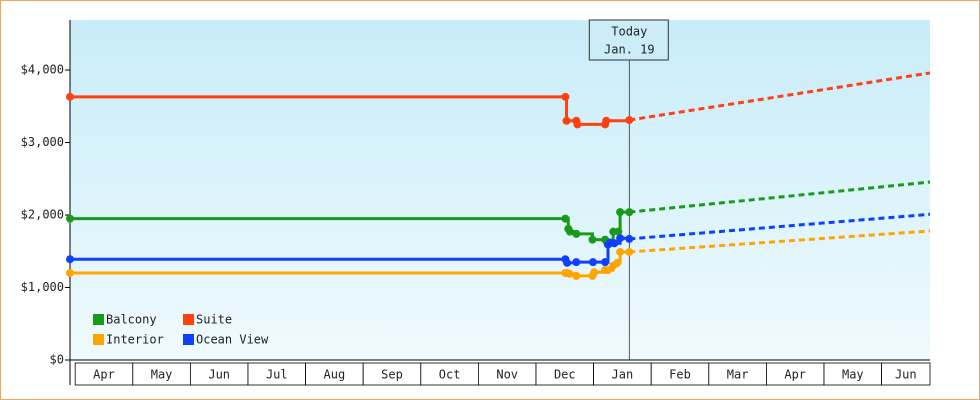 The height and width of the screenshot is (400, 980). What do you see at coordinates (42, 70) in the screenshot?
I see `y-tick-label: $4,000` at bounding box center [42, 70].